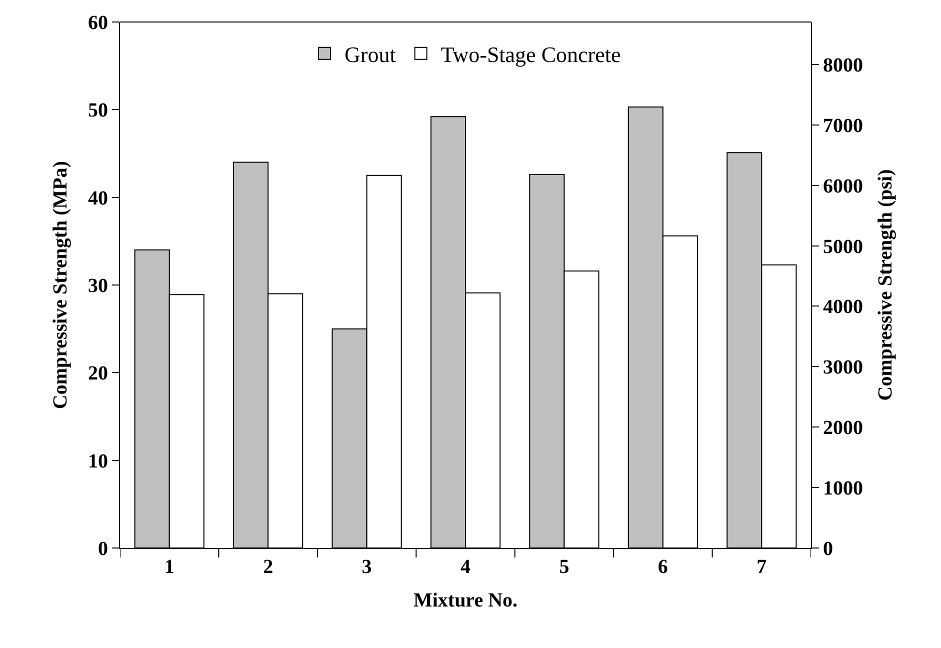  Describe the element at coordinates (465, 601) in the screenshot. I see `x-axis-title: Mixture No.` at that location.